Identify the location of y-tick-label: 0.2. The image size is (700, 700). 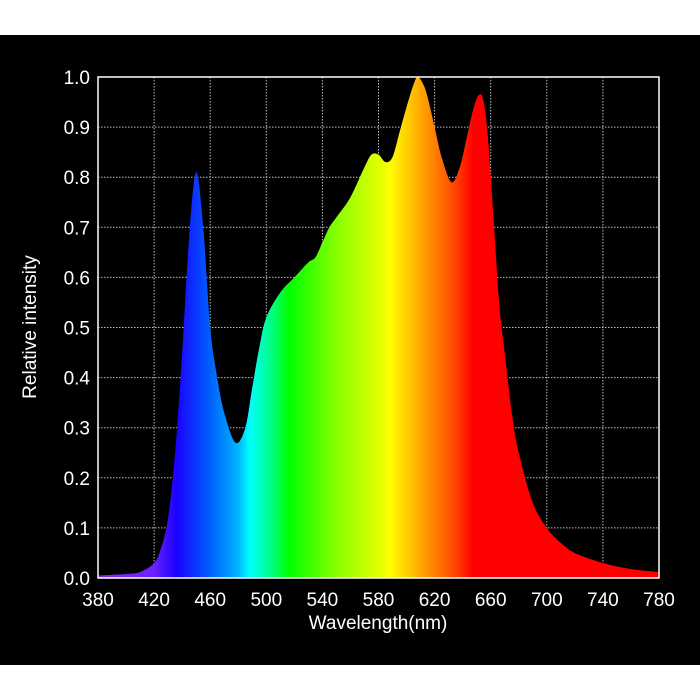
(77, 479).